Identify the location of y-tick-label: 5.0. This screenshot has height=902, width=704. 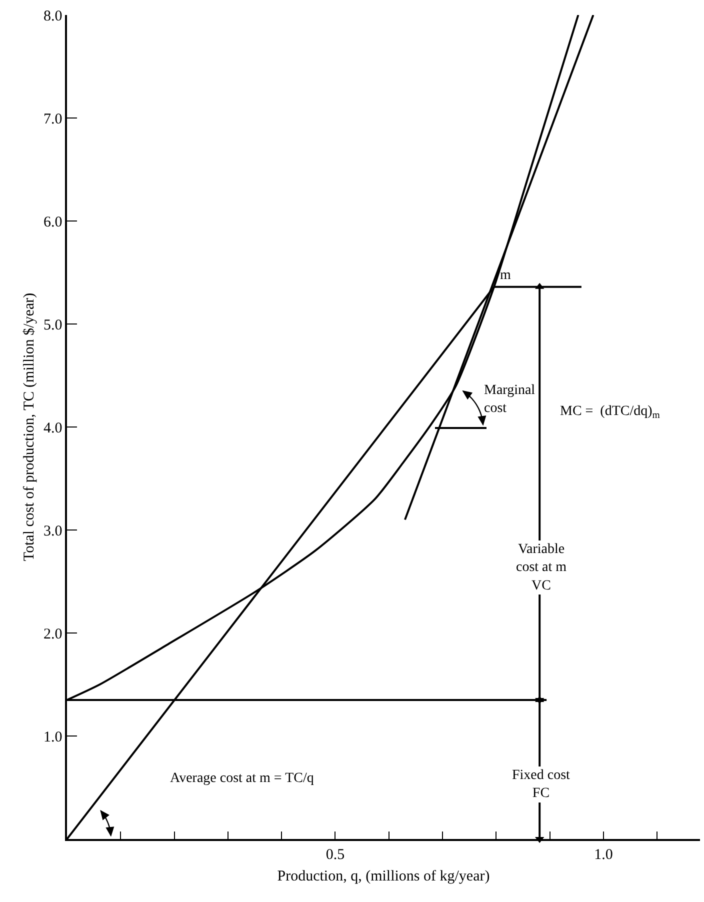
(53, 325).